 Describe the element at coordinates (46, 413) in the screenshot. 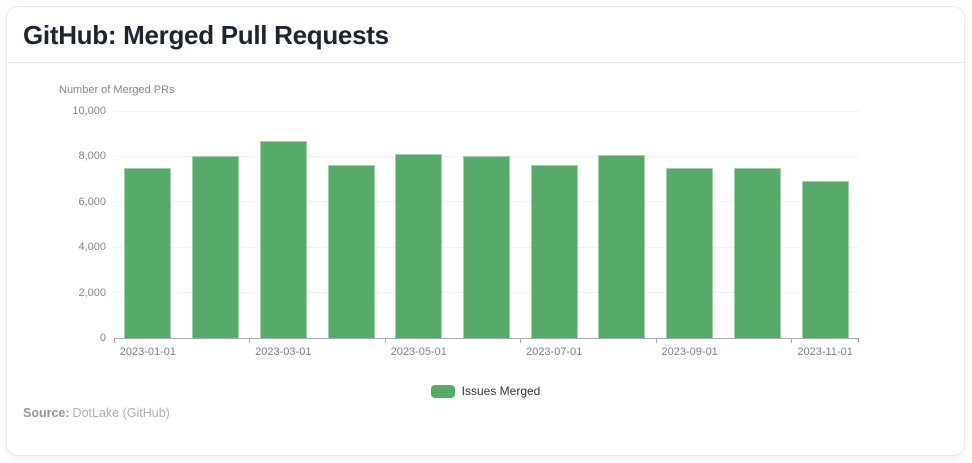

I see `source-label: Source:` at that location.